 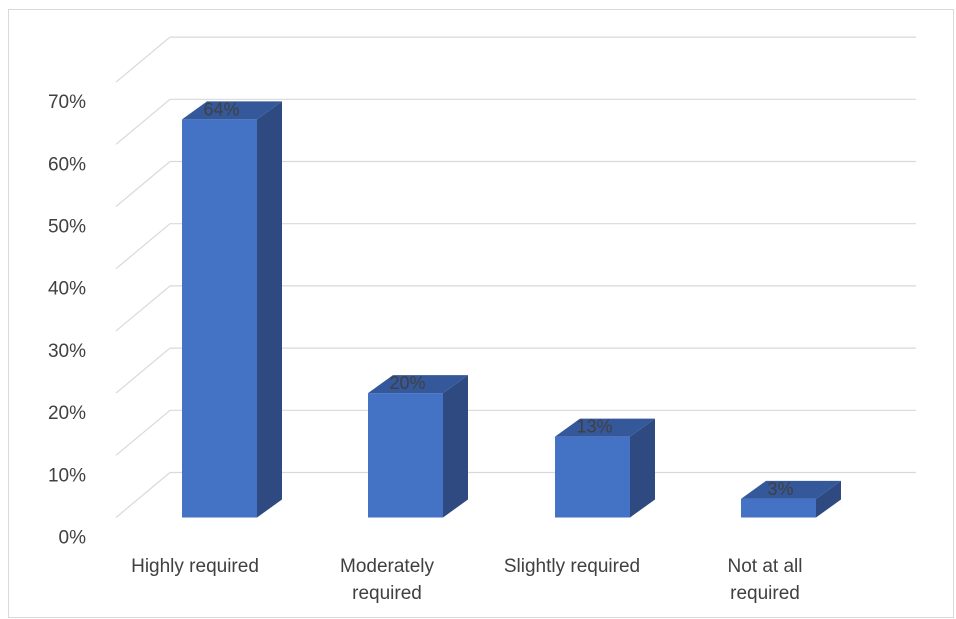 What do you see at coordinates (73, 538) in the screenshot?
I see `y-tick-label: 0%` at bounding box center [73, 538].